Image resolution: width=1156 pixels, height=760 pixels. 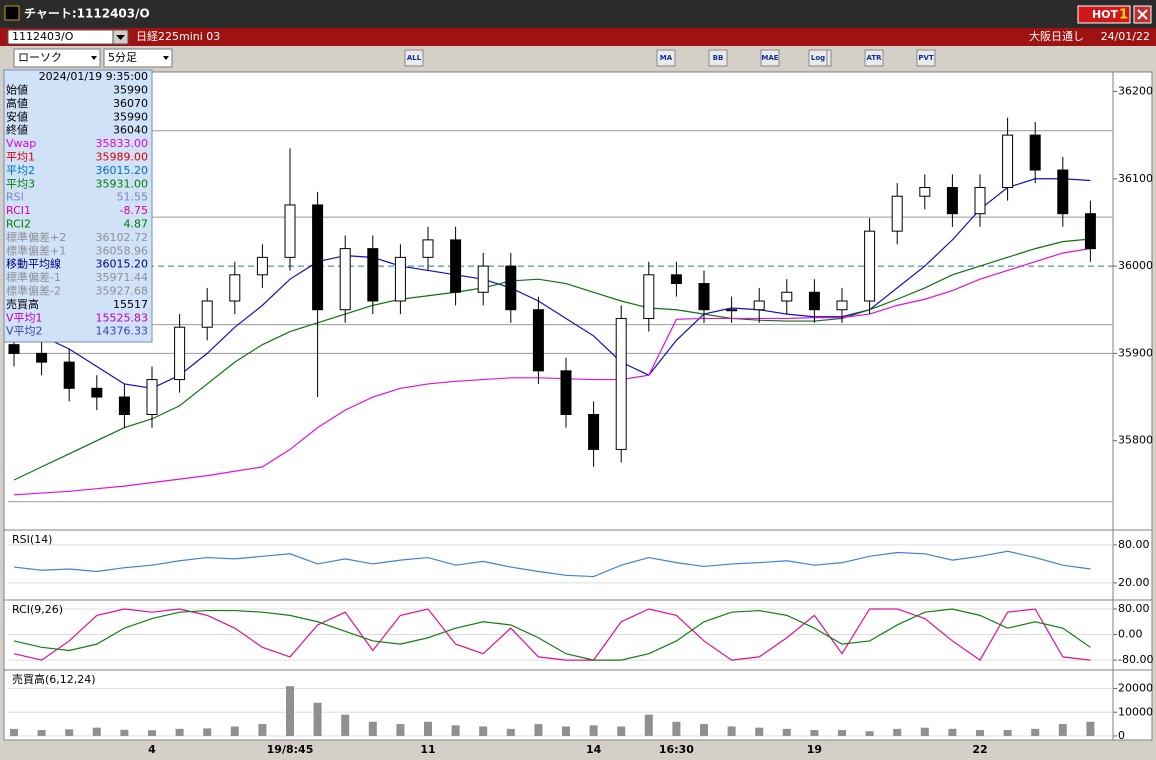 I want to click on toolbar-buttons: ALLMABBMAEHLATRPVTLog, so click(x=670, y=58).